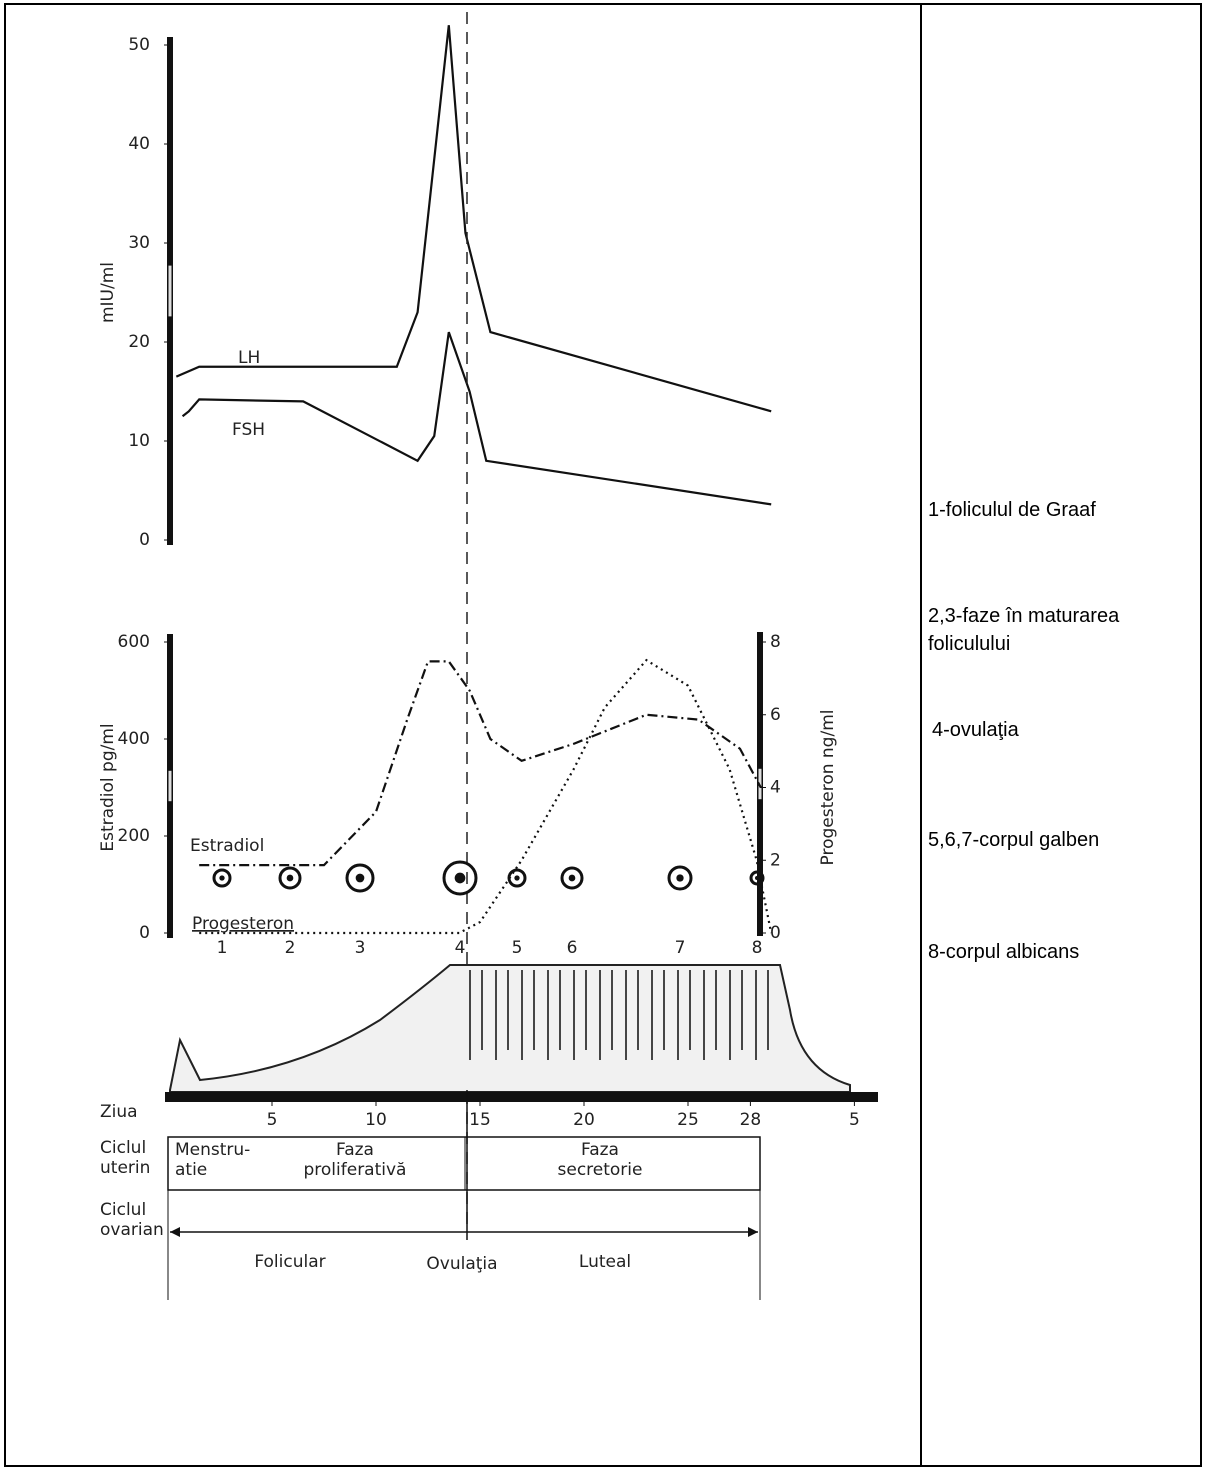 The image size is (1210, 1472). What do you see at coordinates (243, 924) in the screenshot?
I see `series-label: Progesteron` at bounding box center [243, 924].